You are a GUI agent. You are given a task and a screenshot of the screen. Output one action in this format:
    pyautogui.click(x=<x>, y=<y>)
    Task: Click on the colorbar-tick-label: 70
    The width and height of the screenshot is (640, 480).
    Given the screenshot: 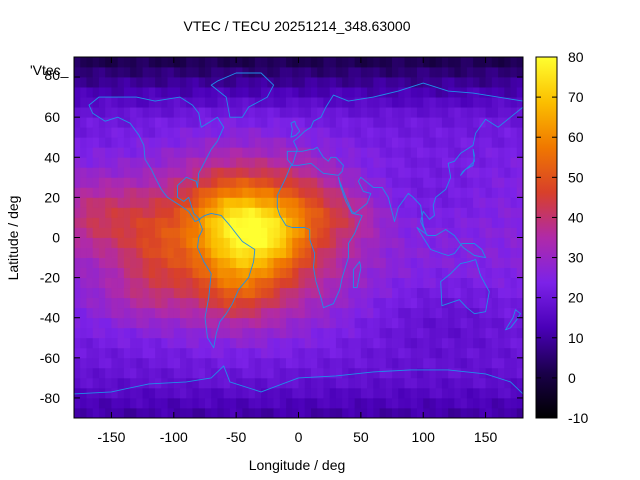 What is the action you would take?
    pyautogui.click(x=576, y=97)
    